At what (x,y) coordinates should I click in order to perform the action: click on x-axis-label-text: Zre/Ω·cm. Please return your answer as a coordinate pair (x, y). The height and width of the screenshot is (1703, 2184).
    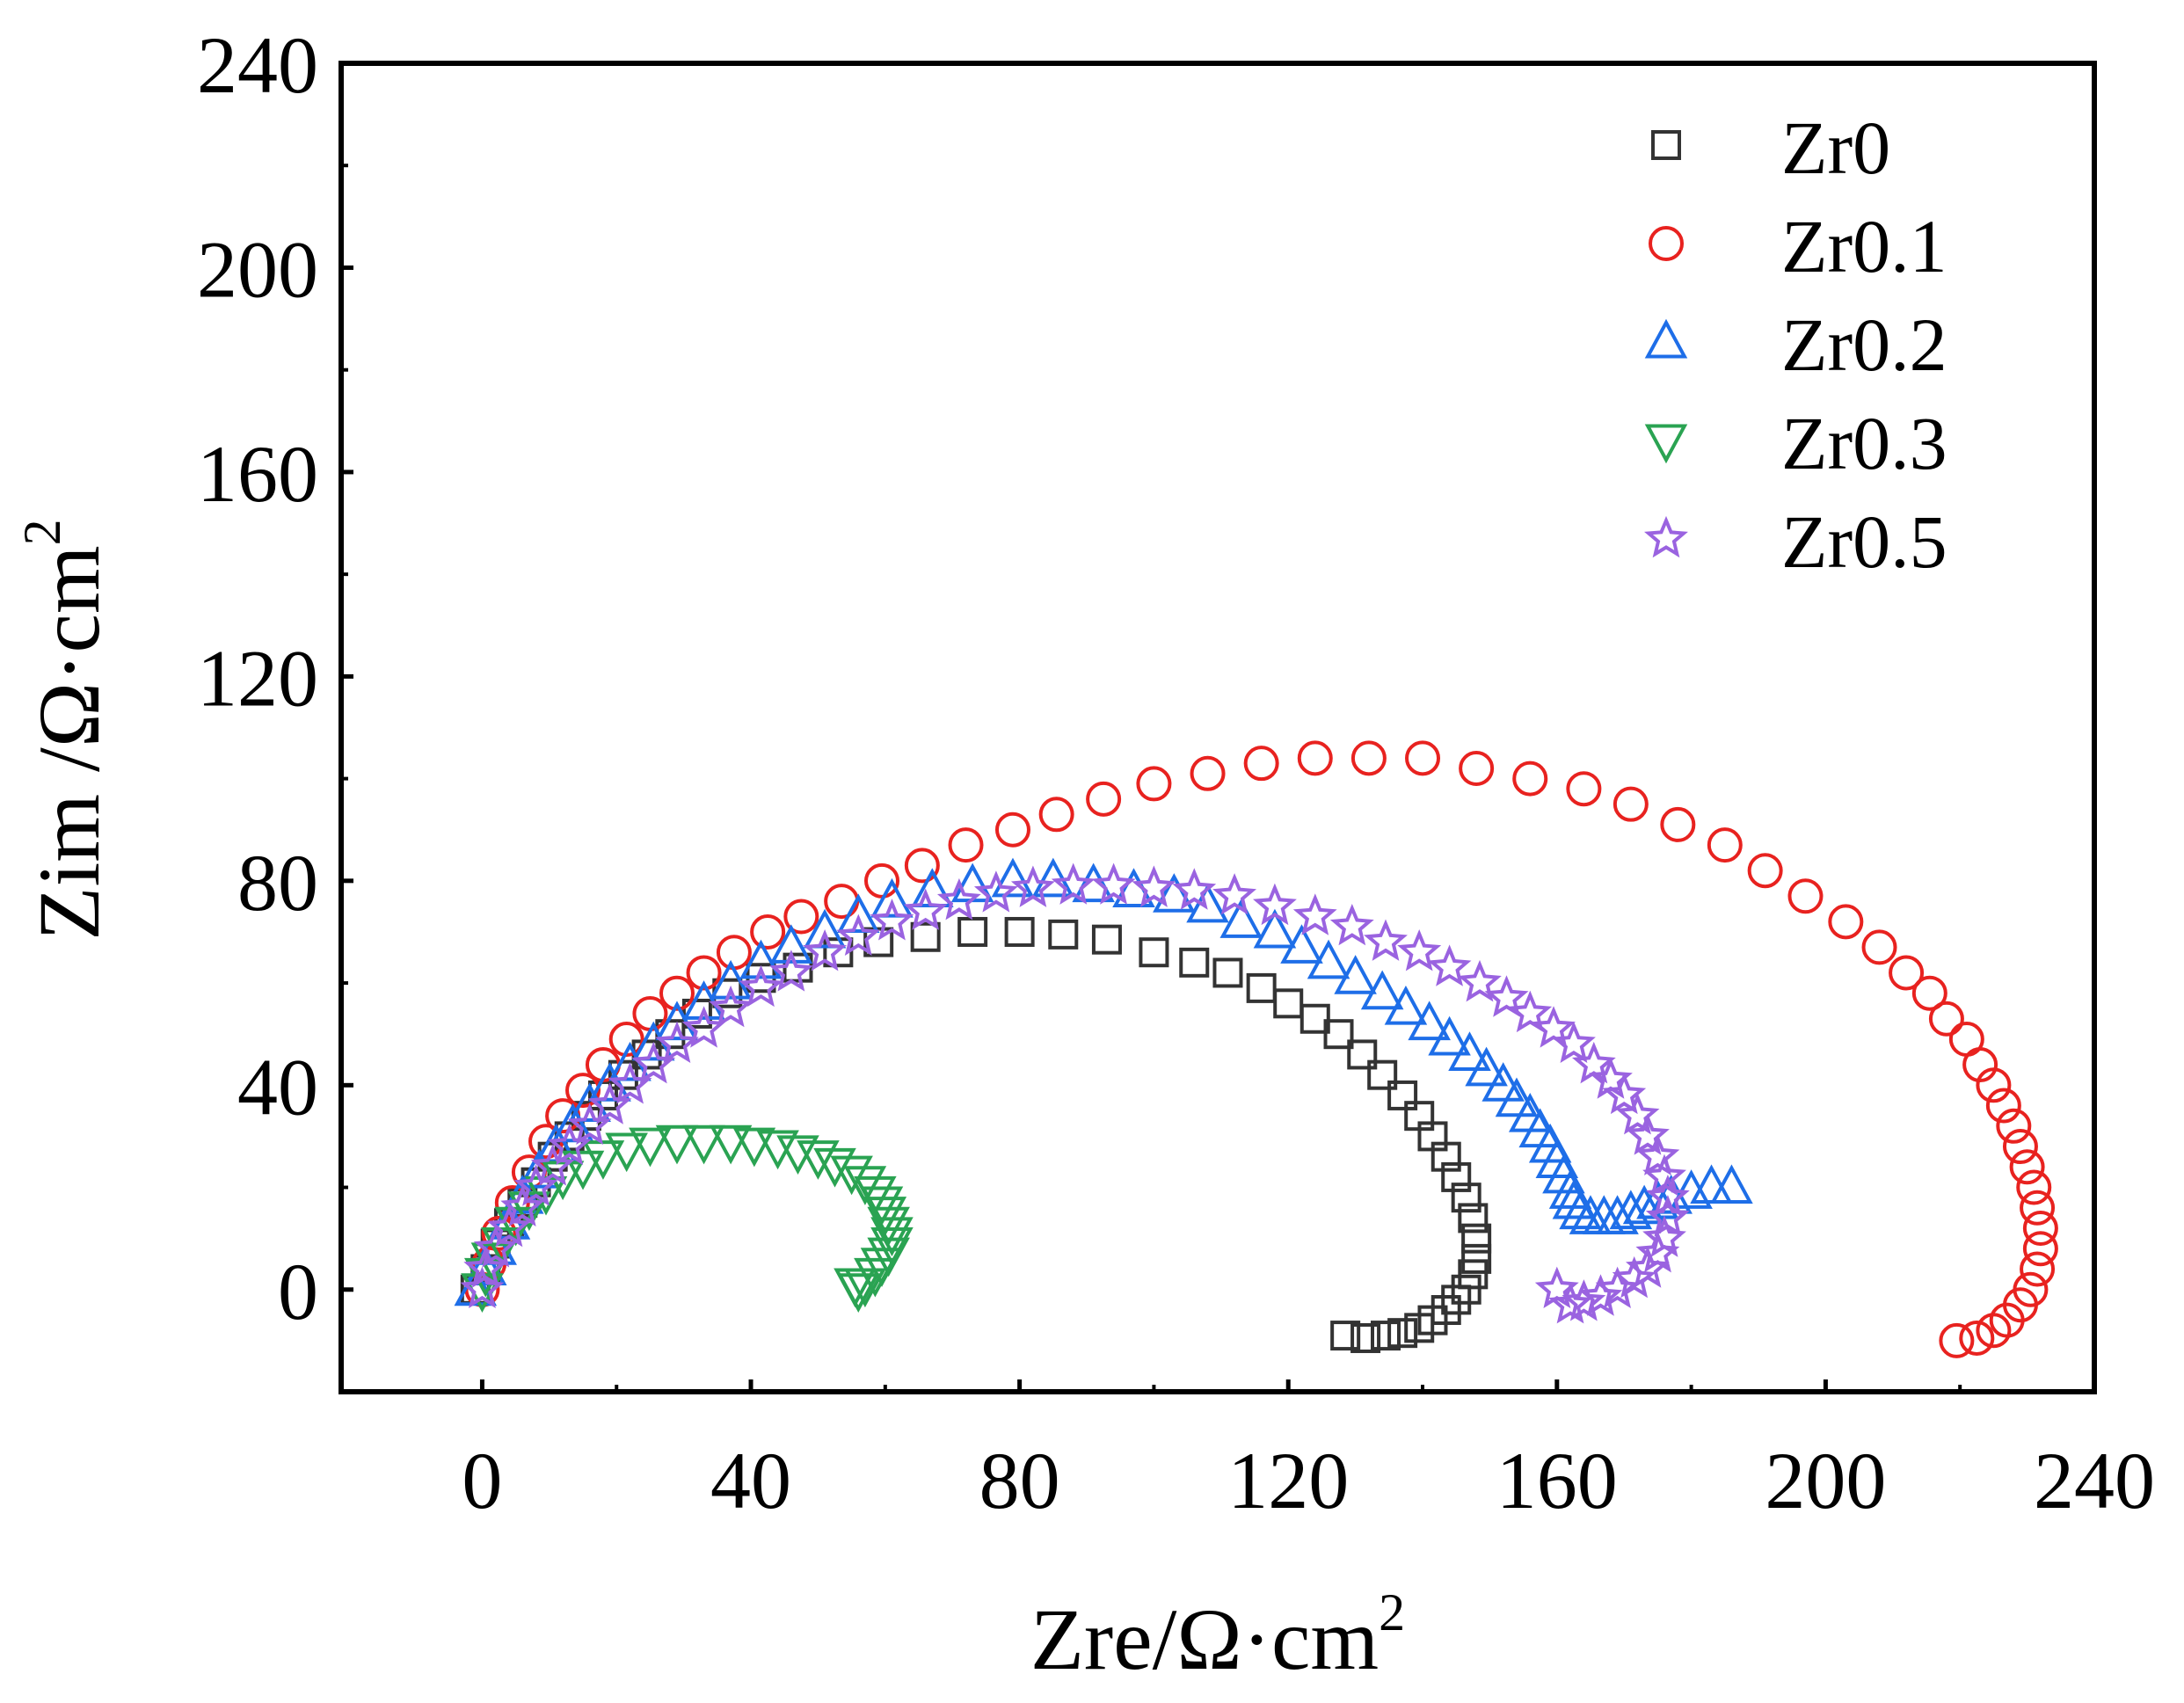
    Looking at the image, I should click on (1204, 1639).